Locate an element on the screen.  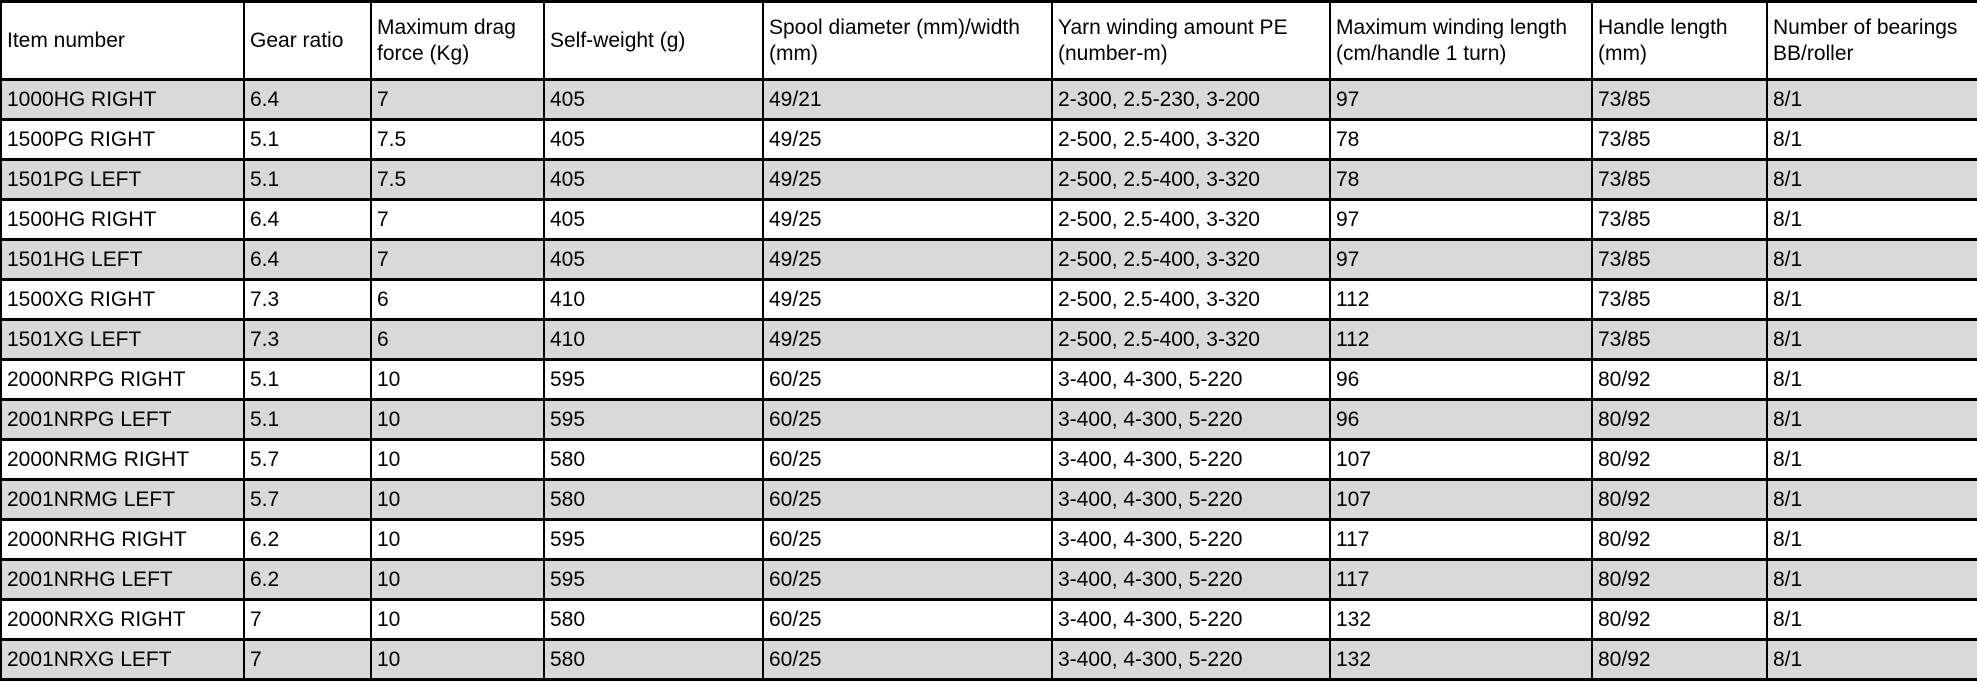
cell-item-number: 2001NRPG LEFT is located at coordinates (122, 419).